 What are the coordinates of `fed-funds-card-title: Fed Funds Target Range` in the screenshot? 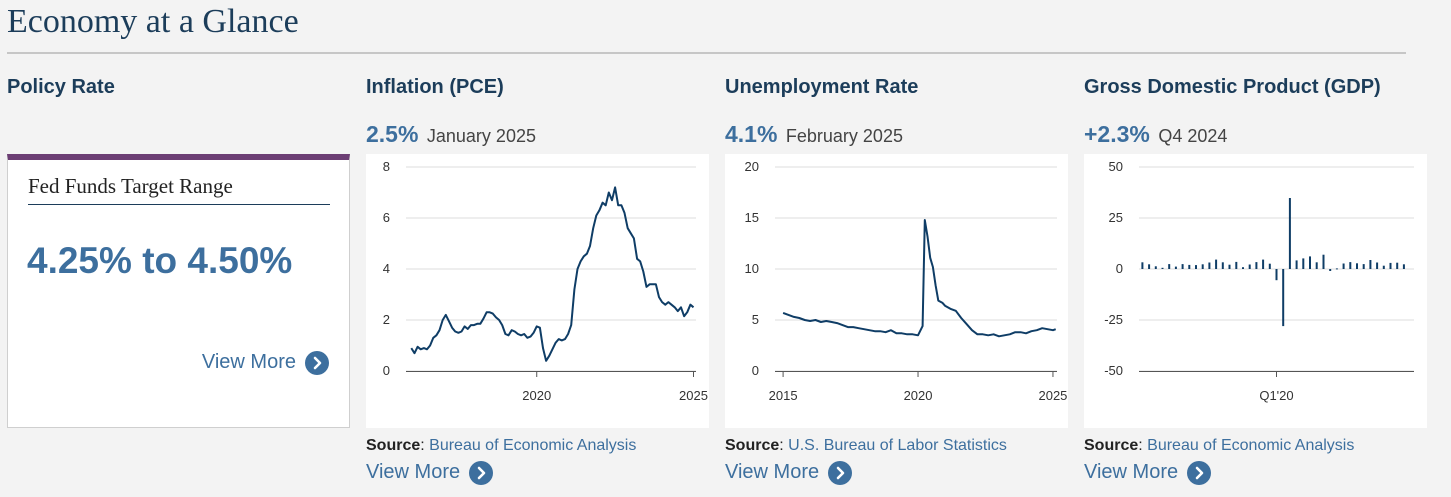 It's located at (179, 189).